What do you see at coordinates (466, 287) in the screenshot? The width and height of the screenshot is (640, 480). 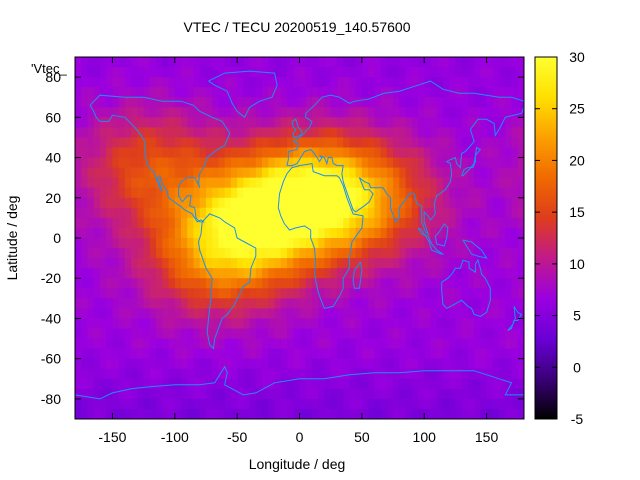 I see `coast-australia` at bounding box center [466, 287].